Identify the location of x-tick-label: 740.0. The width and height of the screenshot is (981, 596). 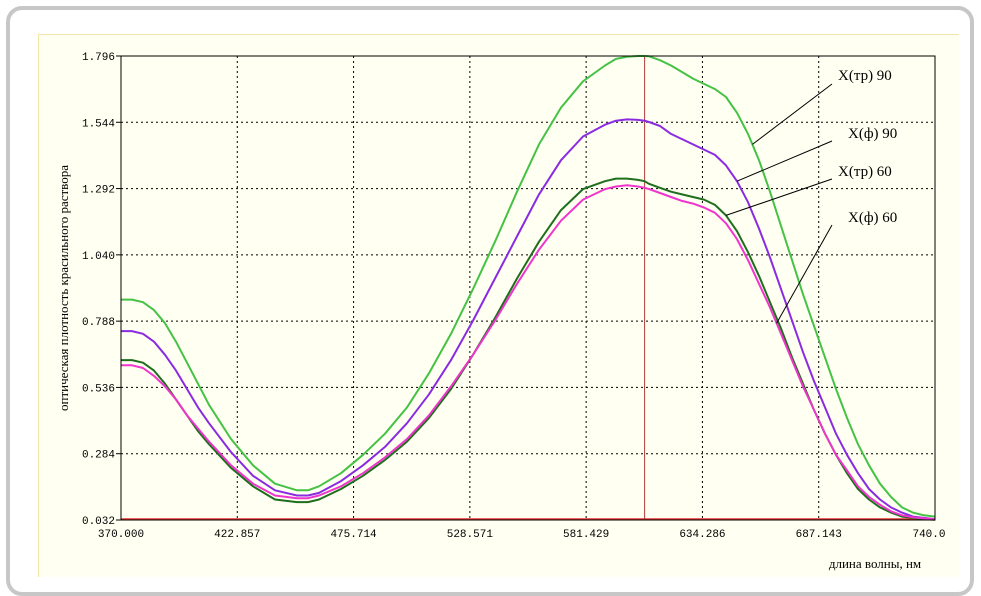
(928, 535).